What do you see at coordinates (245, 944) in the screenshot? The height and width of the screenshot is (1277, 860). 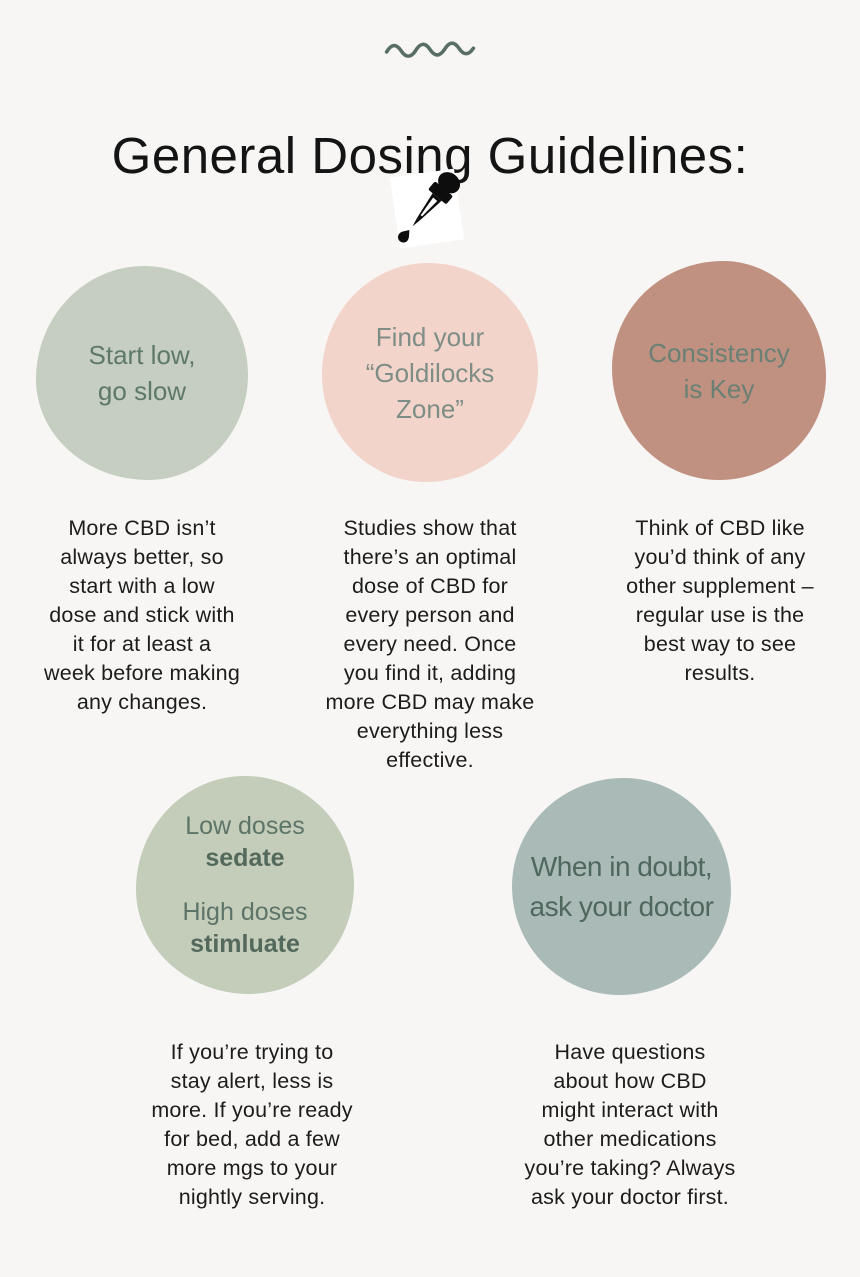 I see `high-dose-word: stimluate` at bounding box center [245, 944].